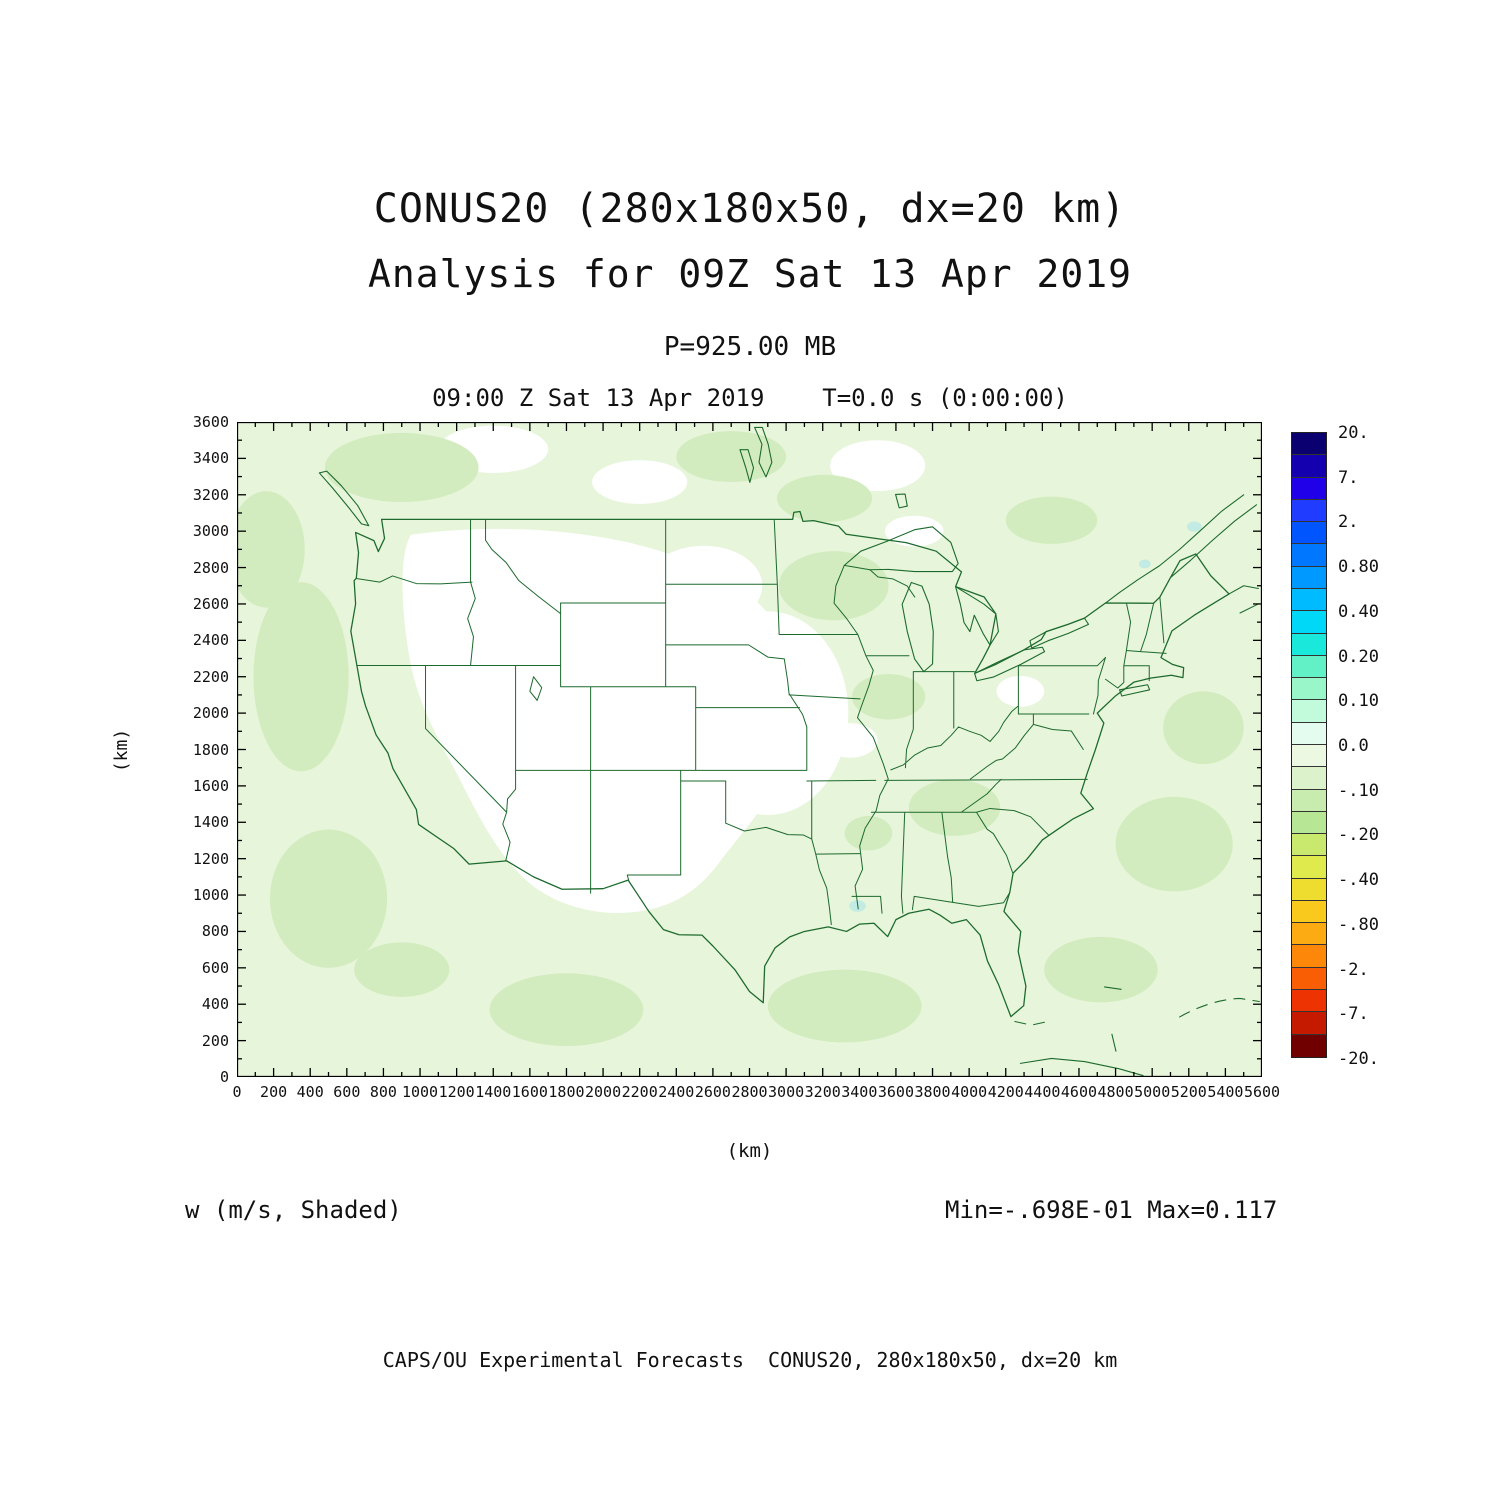 This screenshot has height=1500, width=1500. What do you see at coordinates (210, 858) in the screenshot?
I see `y-tick-label: 1200` at bounding box center [210, 858].